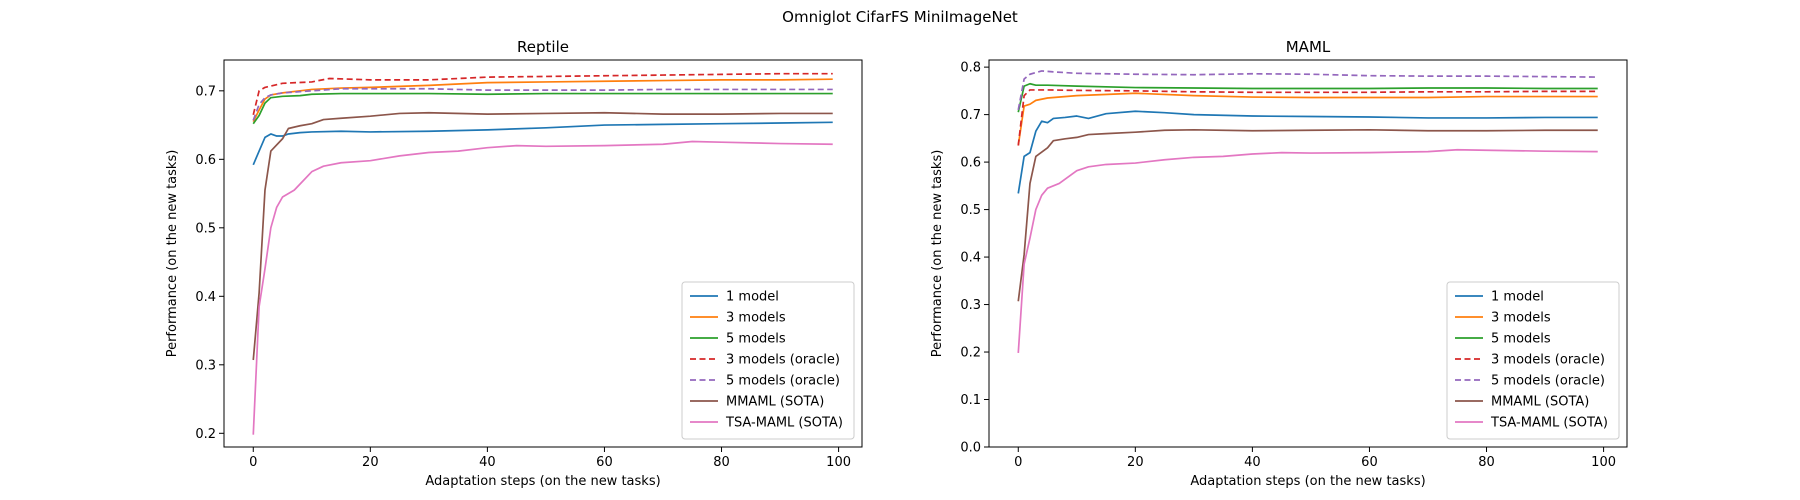  I want to click on y-tick-label: 0.0, so click(970, 448).